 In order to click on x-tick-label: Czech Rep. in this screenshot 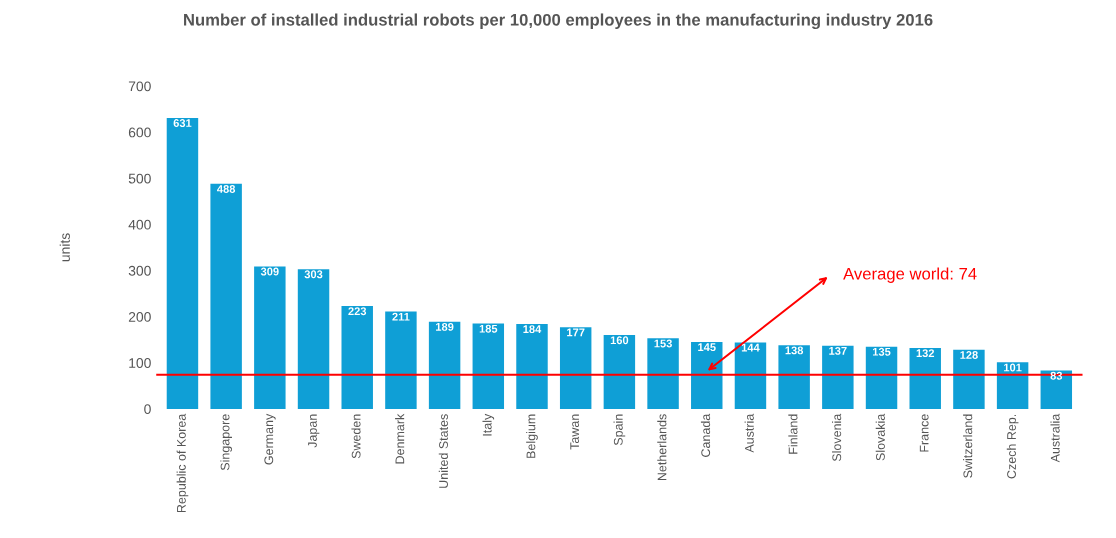, I will do `click(1012, 446)`.